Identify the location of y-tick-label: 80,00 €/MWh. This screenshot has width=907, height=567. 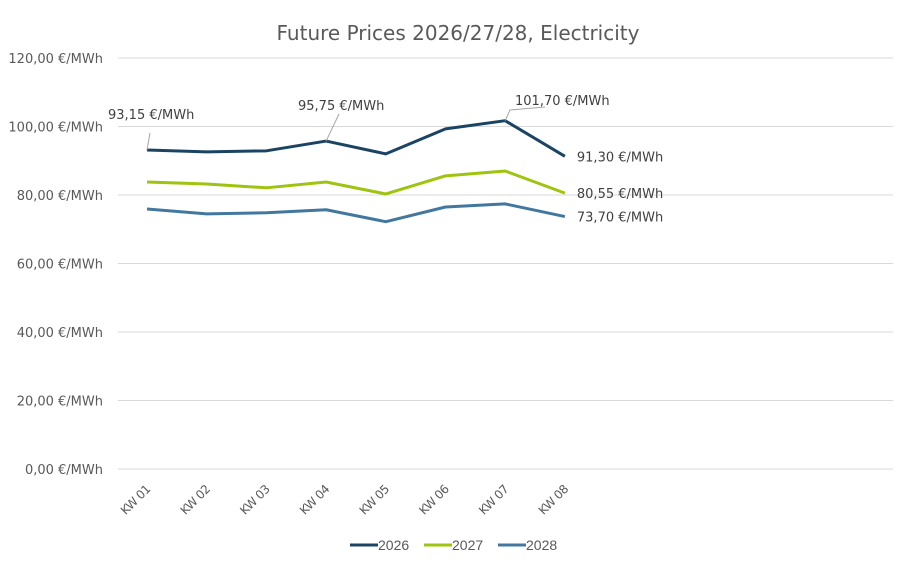
(60, 196).